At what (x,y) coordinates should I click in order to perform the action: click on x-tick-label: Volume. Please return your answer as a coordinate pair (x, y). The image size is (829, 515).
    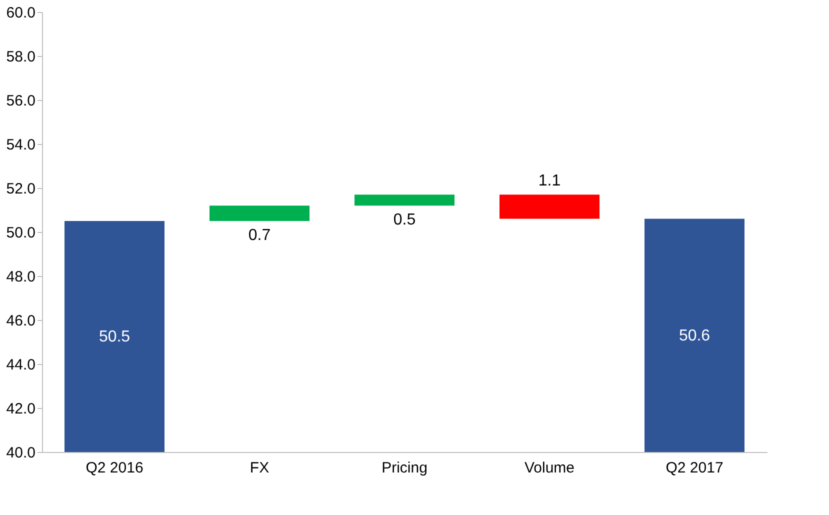
    Looking at the image, I should click on (549, 468).